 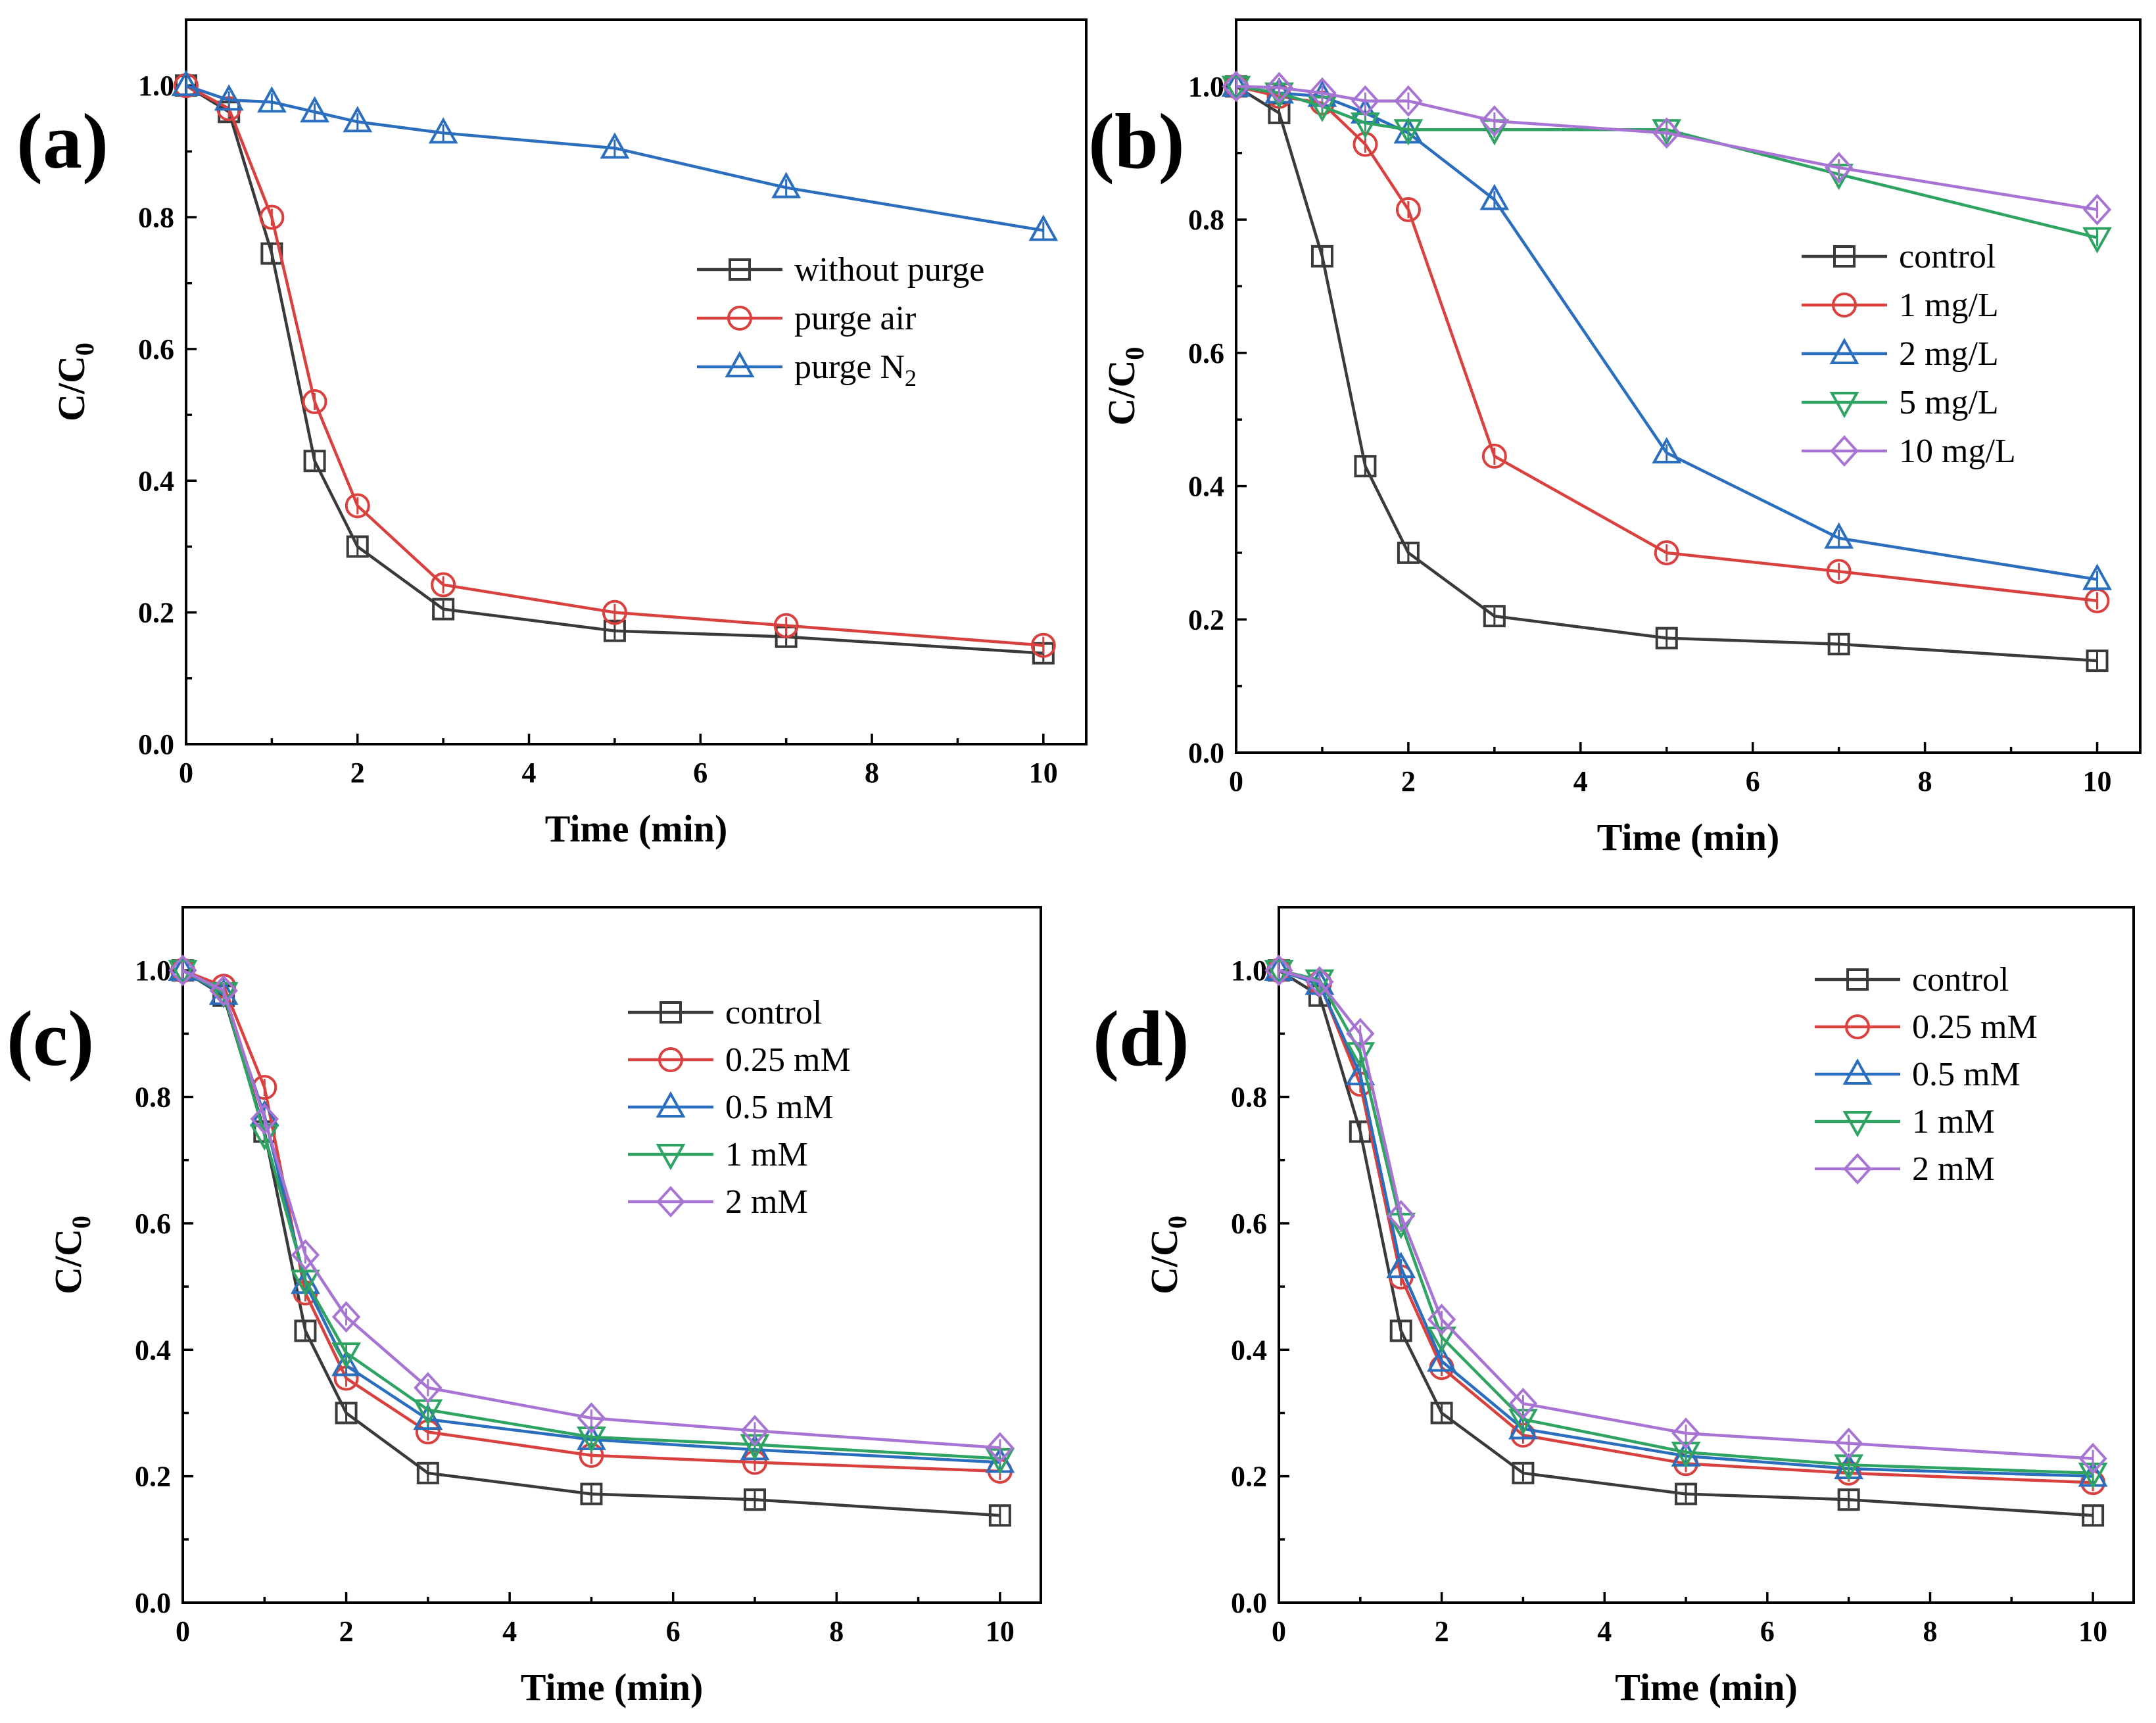 What do you see at coordinates (1954, 1169) in the screenshot?
I see `legend-label-main: 2 mM` at bounding box center [1954, 1169].